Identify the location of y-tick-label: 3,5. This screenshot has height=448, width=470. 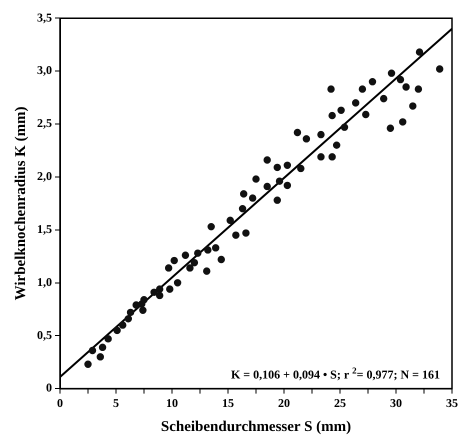
(44, 17).